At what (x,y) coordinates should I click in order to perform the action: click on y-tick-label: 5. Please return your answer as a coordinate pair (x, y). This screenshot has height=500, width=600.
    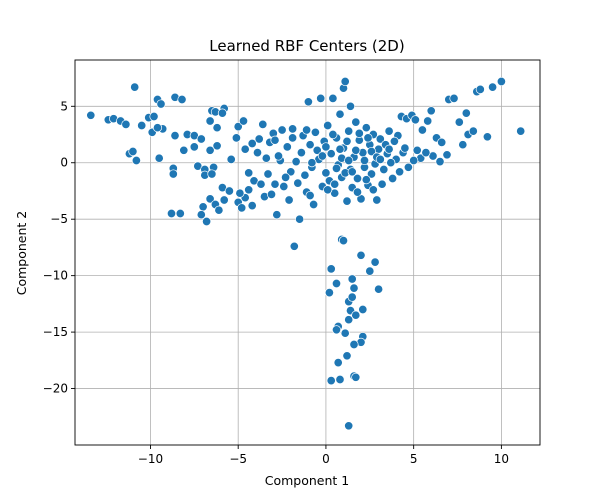
    Looking at the image, I should click on (64, 106).